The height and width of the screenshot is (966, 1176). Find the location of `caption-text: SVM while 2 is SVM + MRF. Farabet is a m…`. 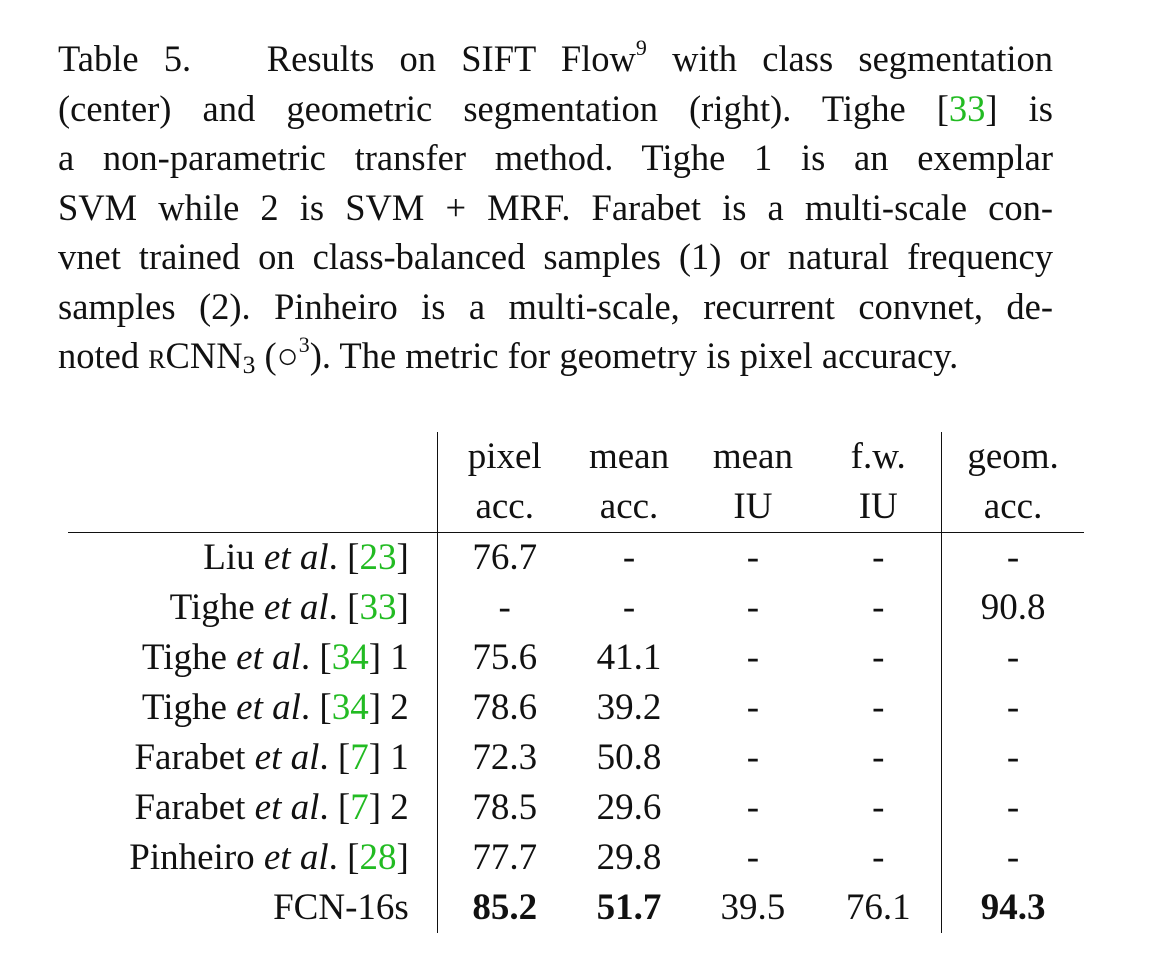

caption-text: SVM while 2 is SVM + MRF. Farabet is a m… is located at coordinates (555, 207).